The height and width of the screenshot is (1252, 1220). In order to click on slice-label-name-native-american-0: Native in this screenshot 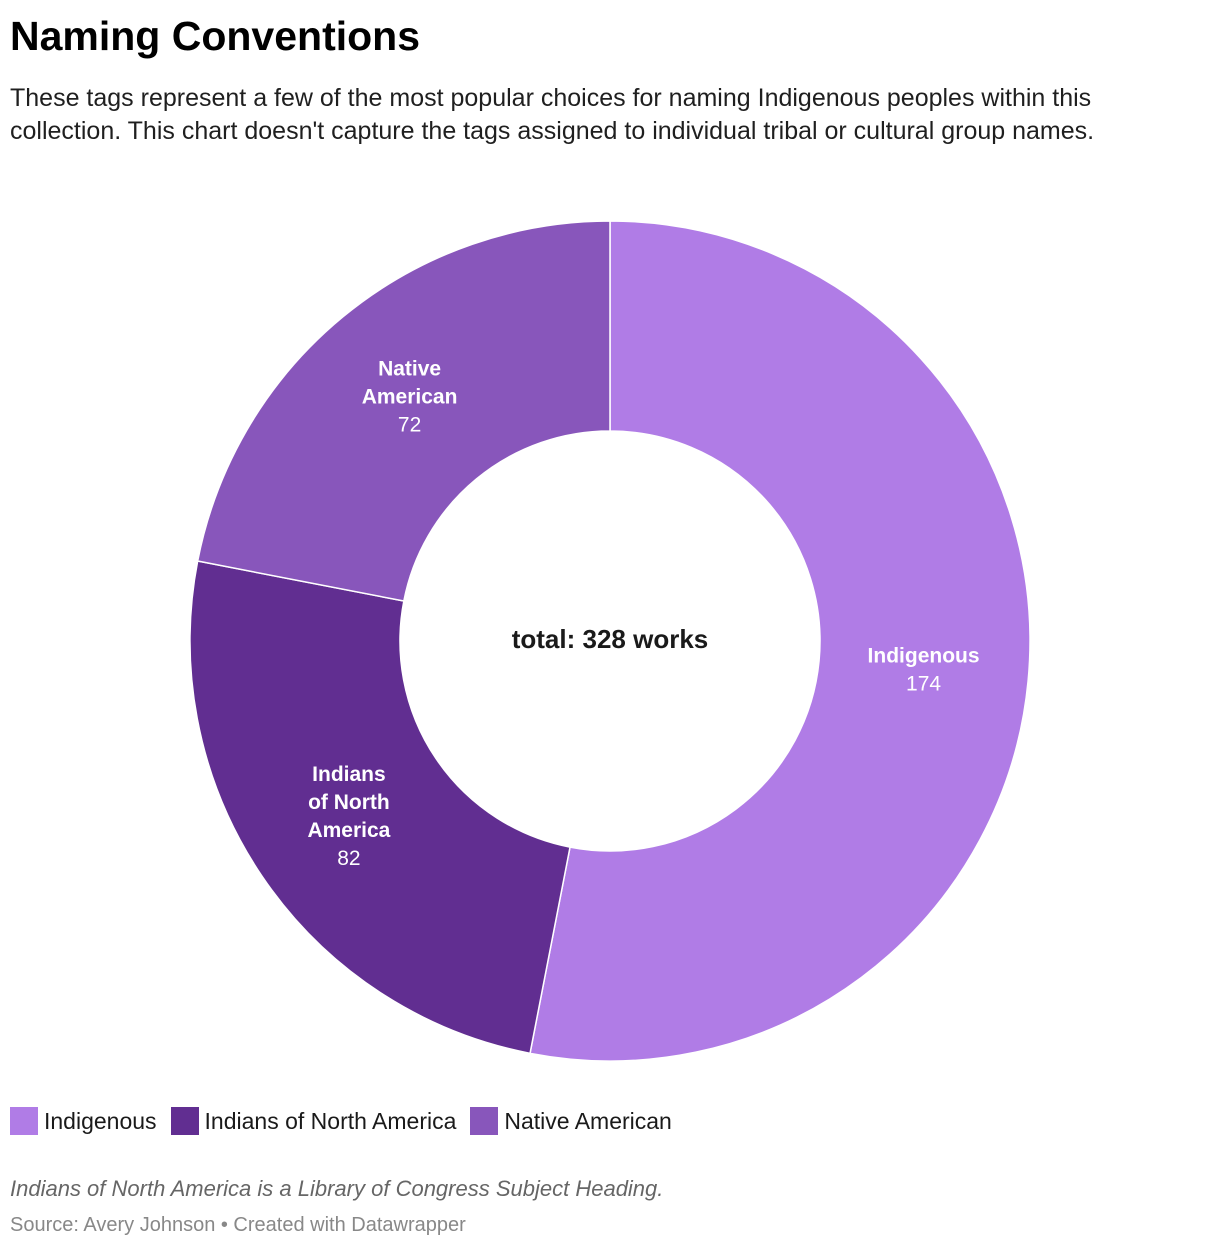, I will do `click(409, 369)`.